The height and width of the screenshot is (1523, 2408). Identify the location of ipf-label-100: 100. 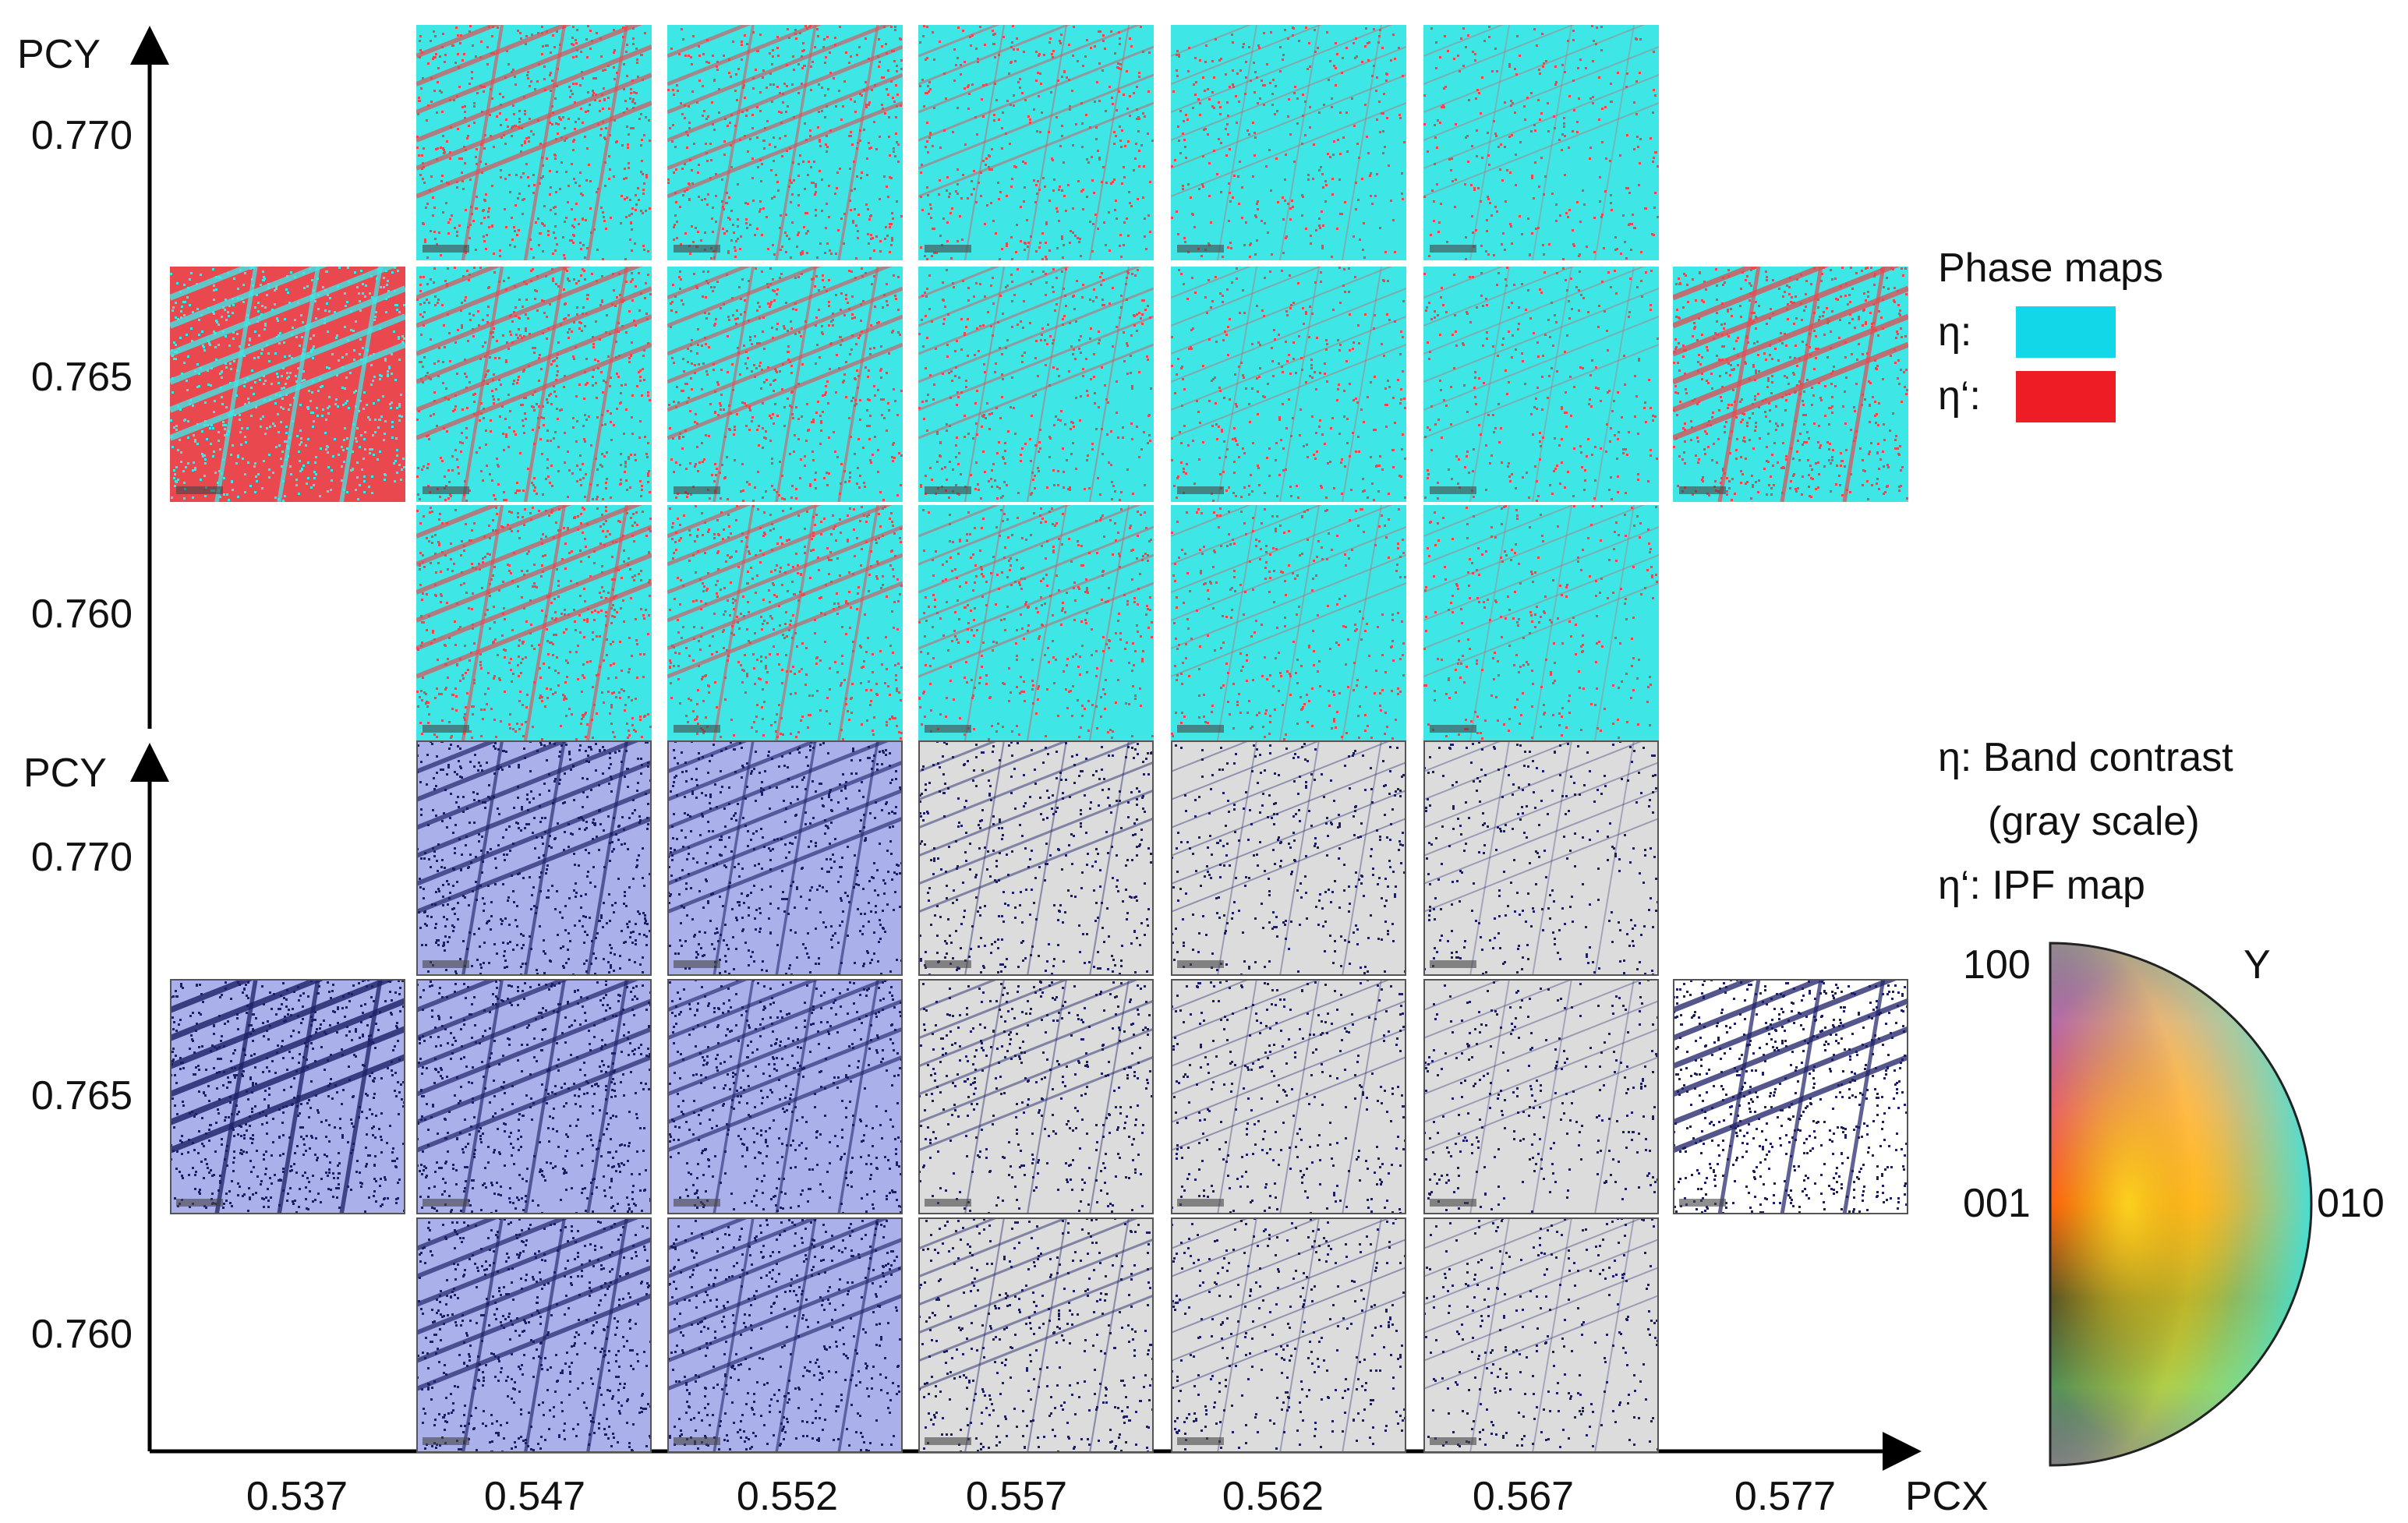
(1997, 965).